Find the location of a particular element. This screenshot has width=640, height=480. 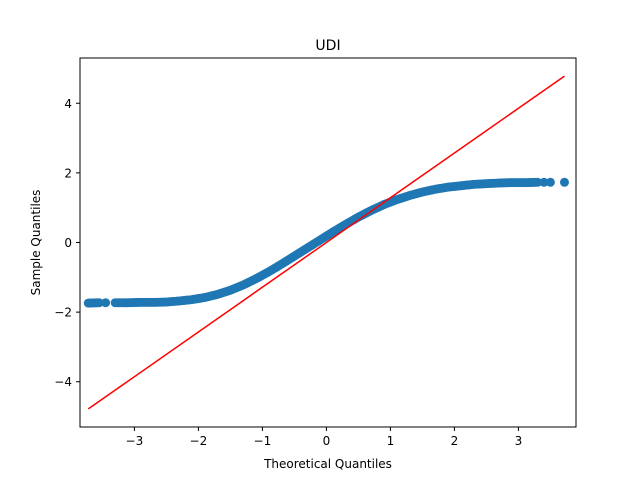

y-tick-label: −2 is located at coordinates (63, 313).